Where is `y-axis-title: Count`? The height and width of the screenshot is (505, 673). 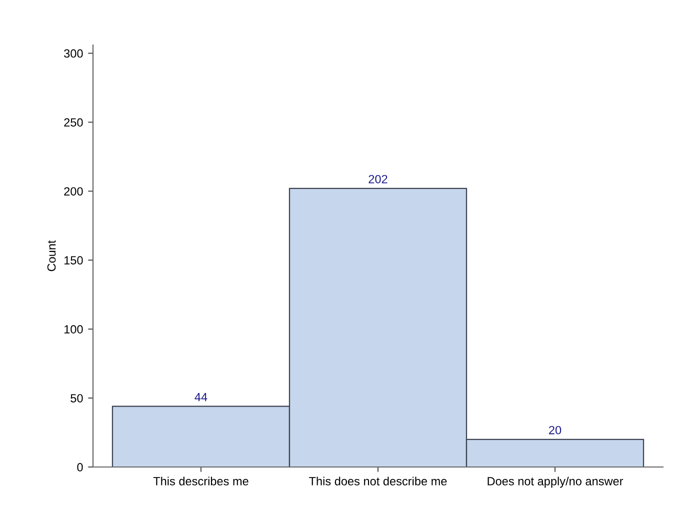 y-axis-title: Count is located at coordinates (51, 256).